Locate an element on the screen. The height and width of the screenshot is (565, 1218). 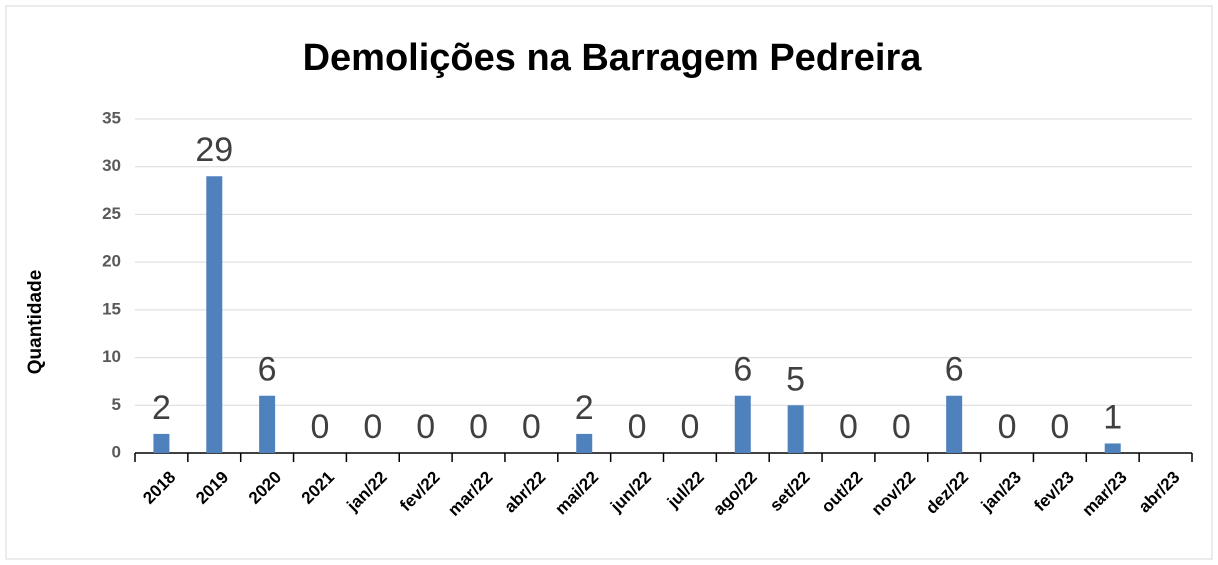
y-tick-label: 35 is located at coordinates (111, 117).